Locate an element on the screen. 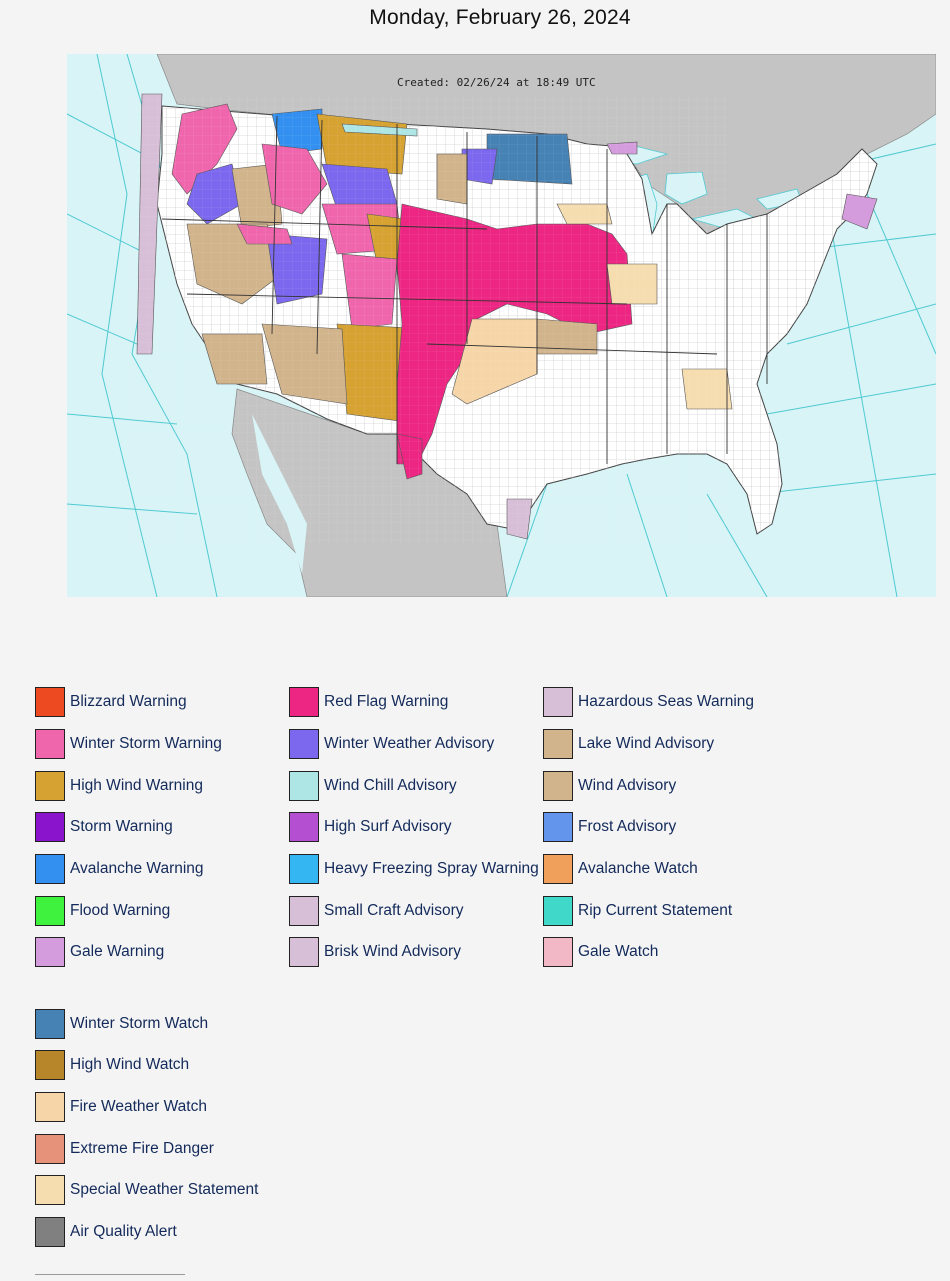  legend-item: Storm Warning is located at coordinates (104, 827).